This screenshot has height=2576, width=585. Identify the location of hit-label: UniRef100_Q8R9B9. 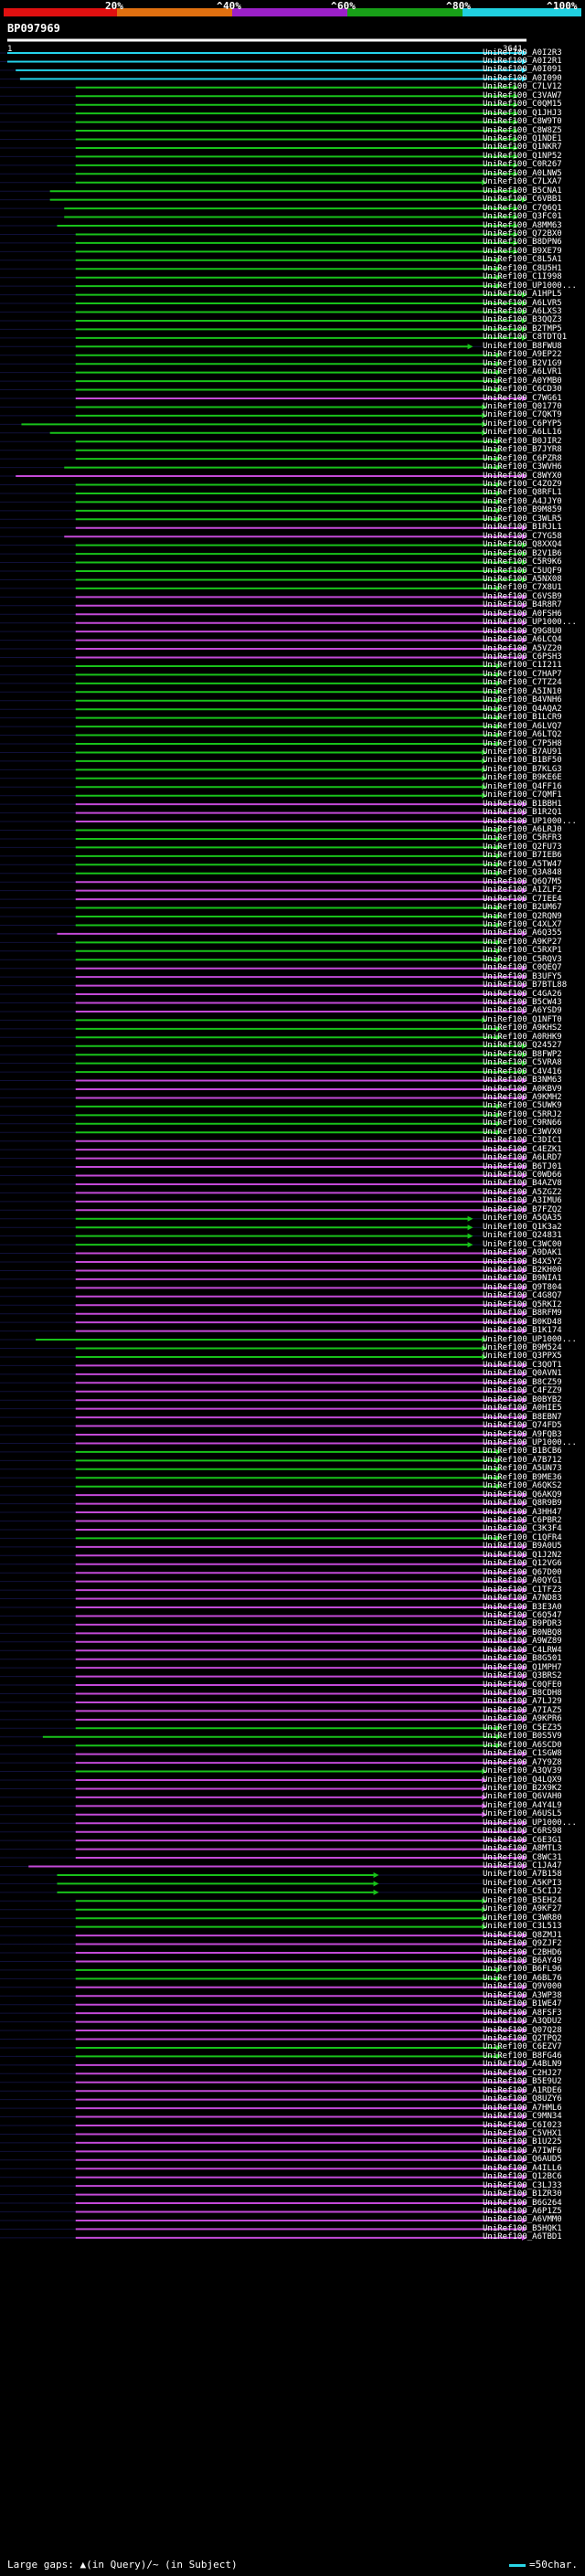
(522, 1504).